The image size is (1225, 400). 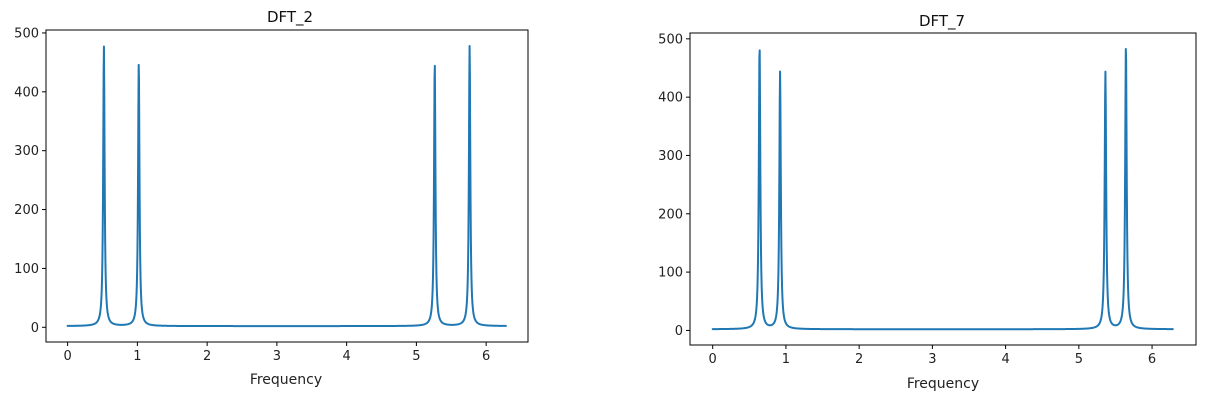 What do you see at coordinates (290, 17) in the screenshot?
I see `chart-title: DFT_2` at bounding box center [290, 17].